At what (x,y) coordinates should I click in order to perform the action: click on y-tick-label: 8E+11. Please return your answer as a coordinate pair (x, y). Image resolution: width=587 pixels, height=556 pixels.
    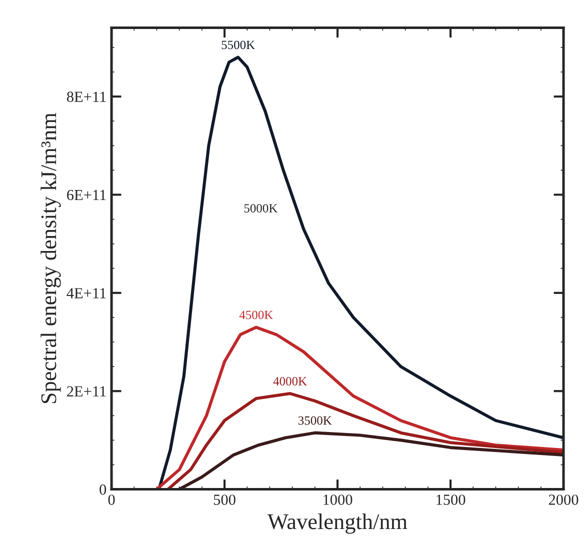
    Looking at the image, I should click on (86, 97).